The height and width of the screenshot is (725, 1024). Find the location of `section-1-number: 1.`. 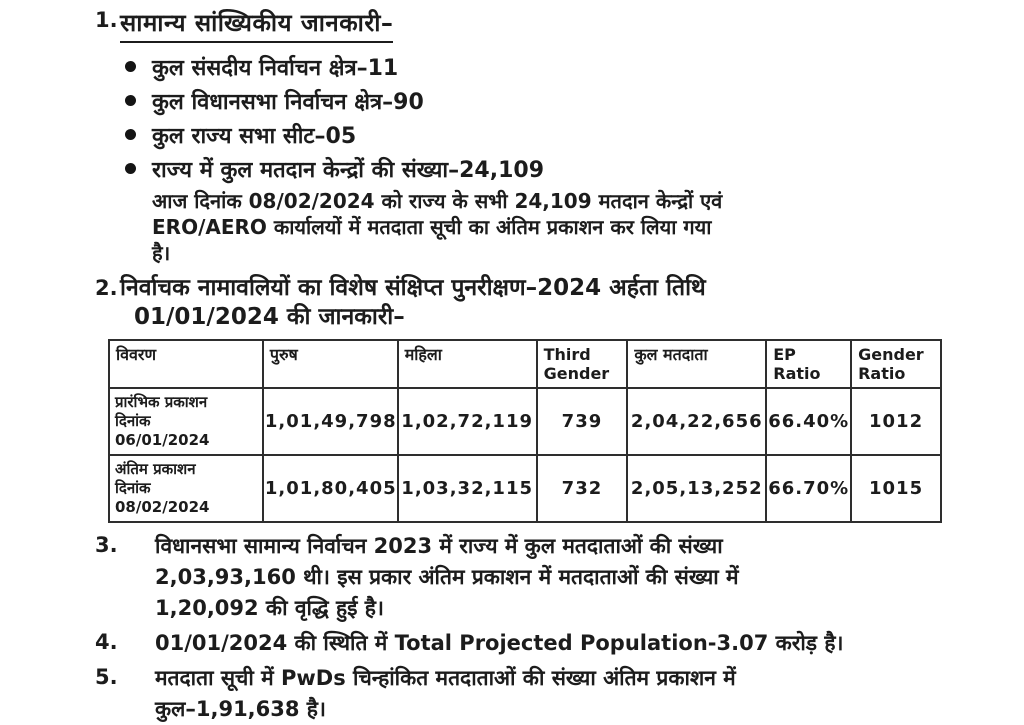

section-1-number: 1. is located at coordinates (106, 20).